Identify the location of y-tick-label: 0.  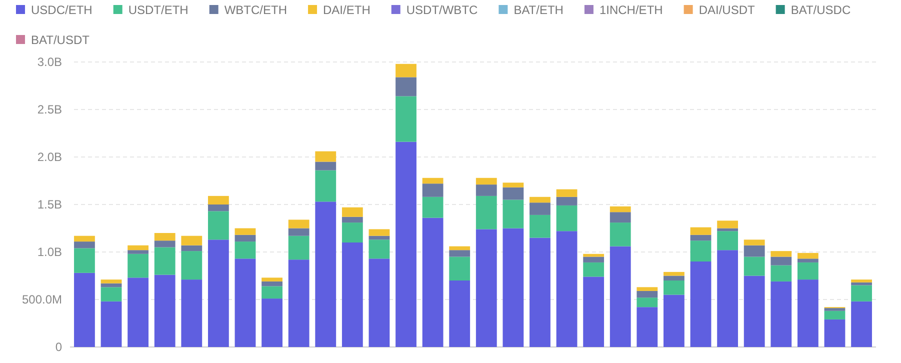
(58, 347).